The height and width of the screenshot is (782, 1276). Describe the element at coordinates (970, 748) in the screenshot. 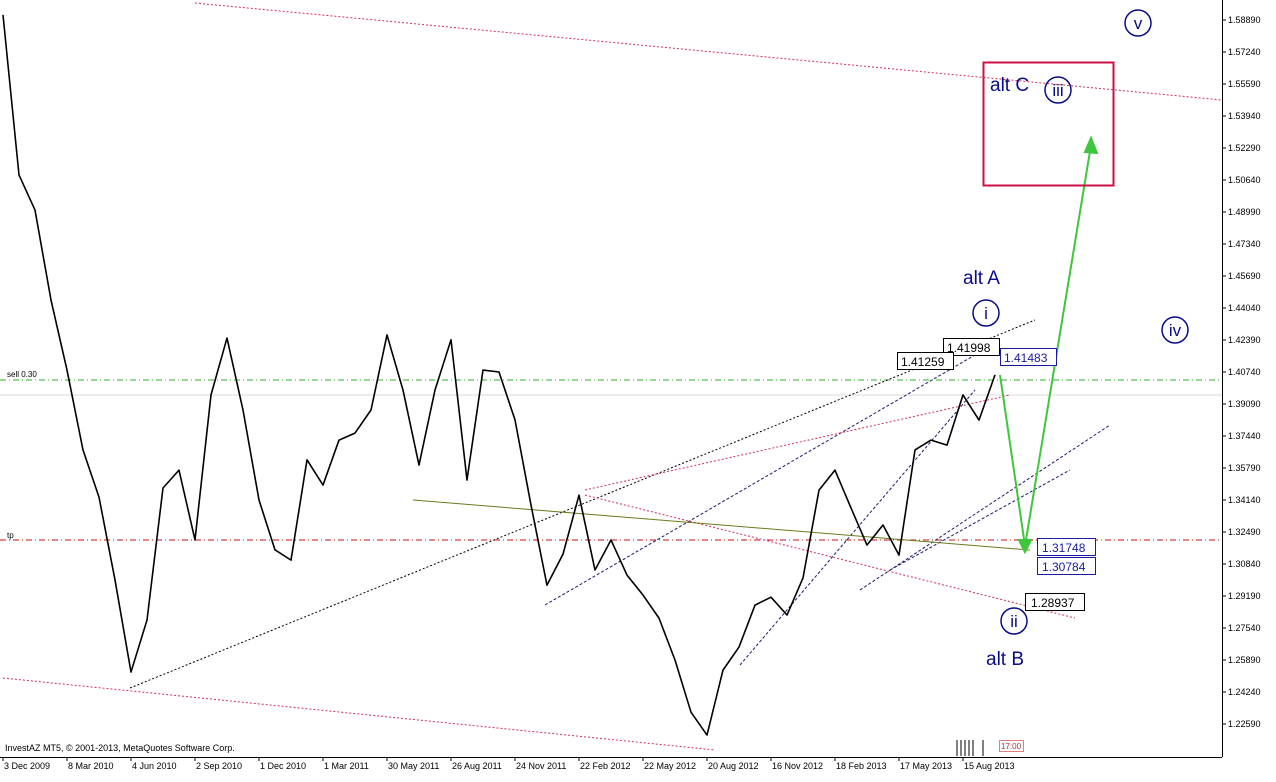

I see `session-marks` at that location.